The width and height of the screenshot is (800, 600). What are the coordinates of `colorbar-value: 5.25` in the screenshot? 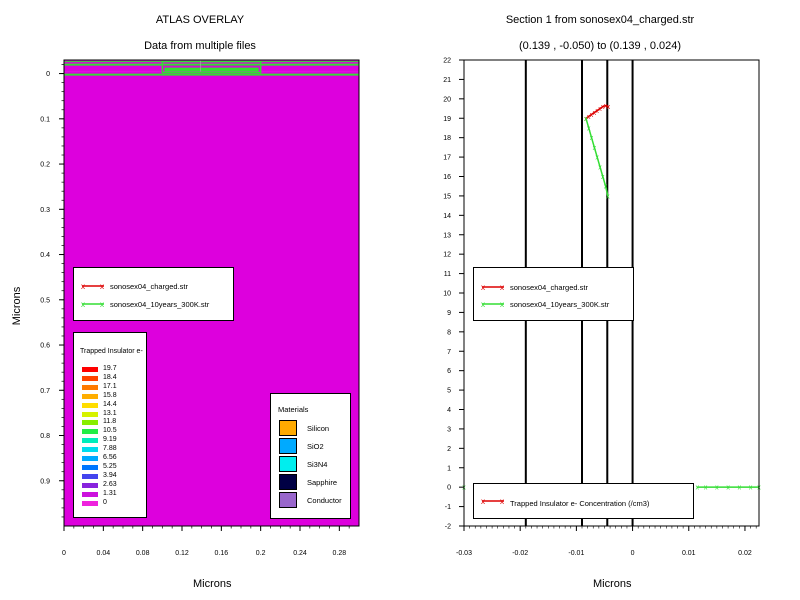 It's located at (110, 466).